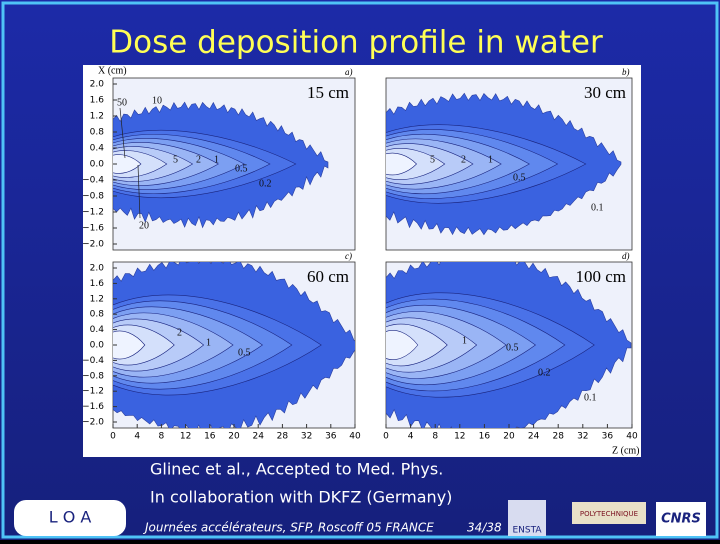  Describe the element at coordinates (527, 531) in the screenshot. I see `logo-ensta: ENSTA` at that location.